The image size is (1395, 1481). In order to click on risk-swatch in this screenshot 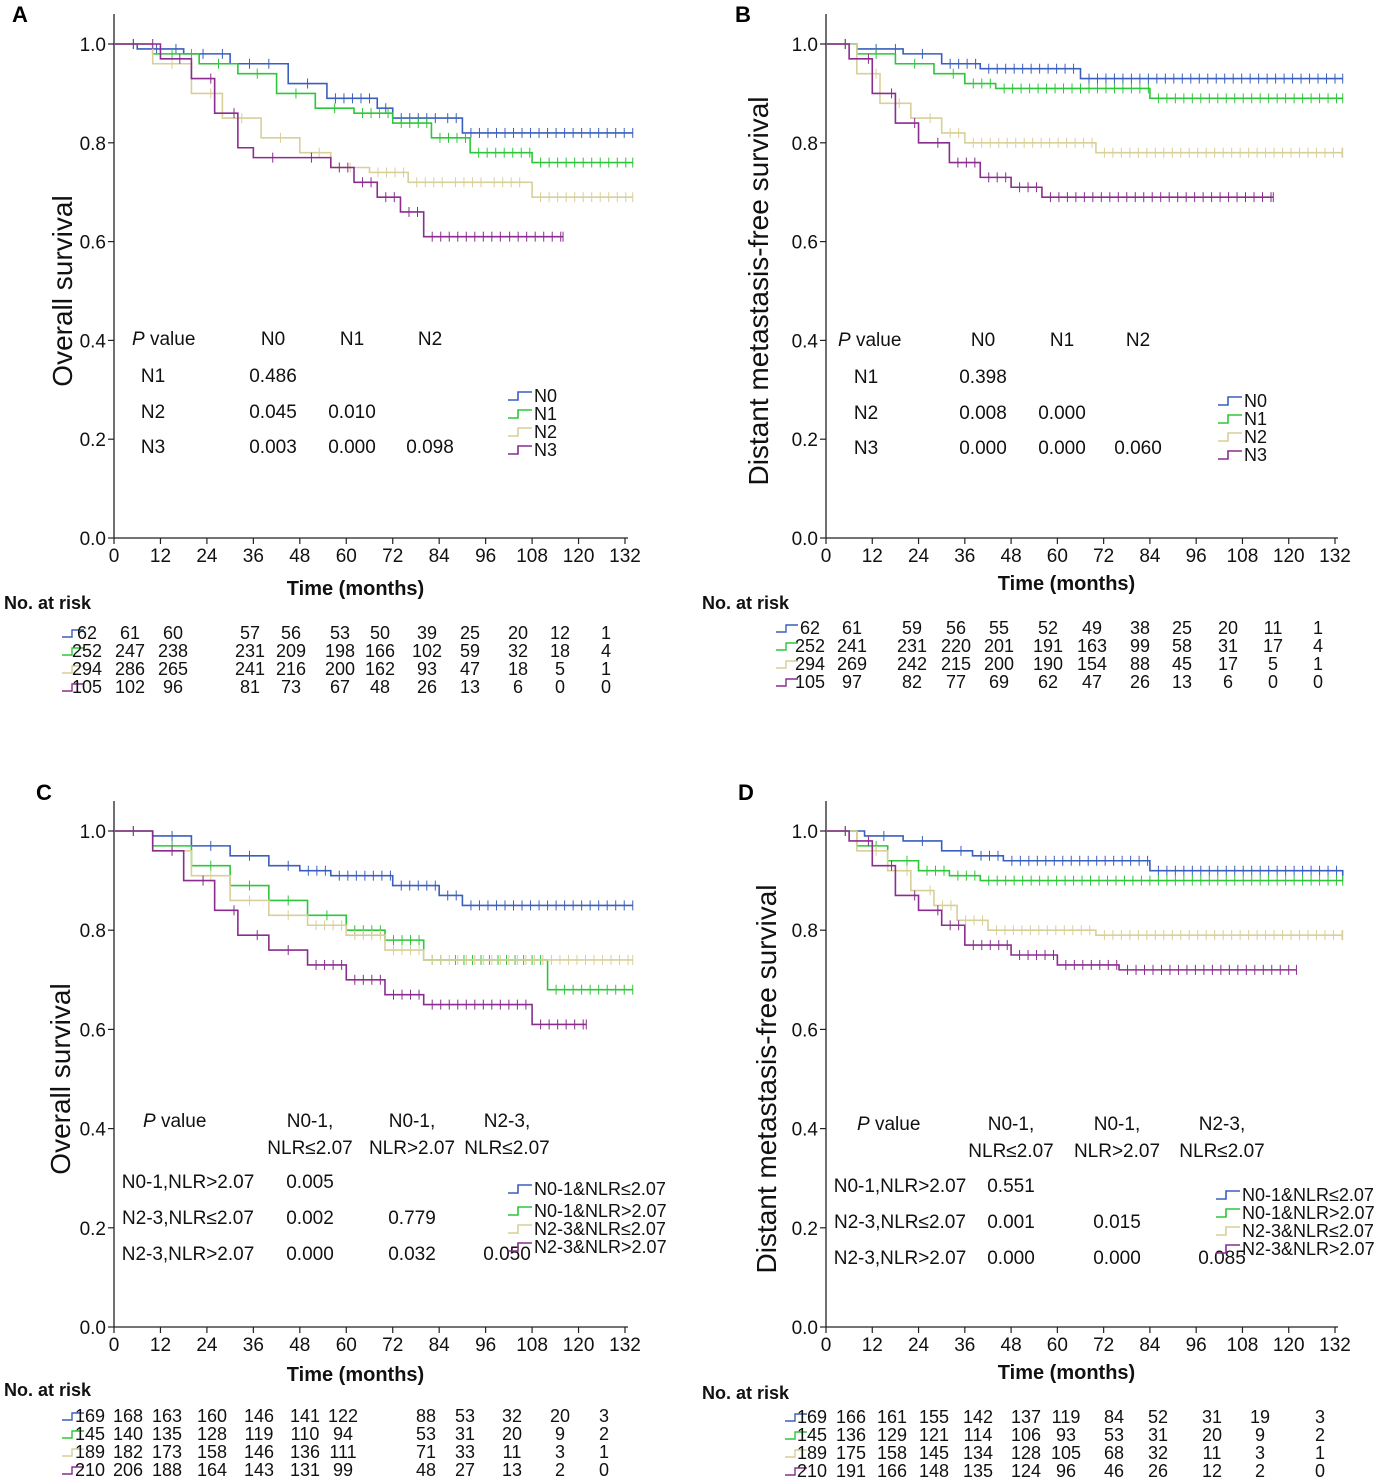, I will do `click(796, 1453)`.